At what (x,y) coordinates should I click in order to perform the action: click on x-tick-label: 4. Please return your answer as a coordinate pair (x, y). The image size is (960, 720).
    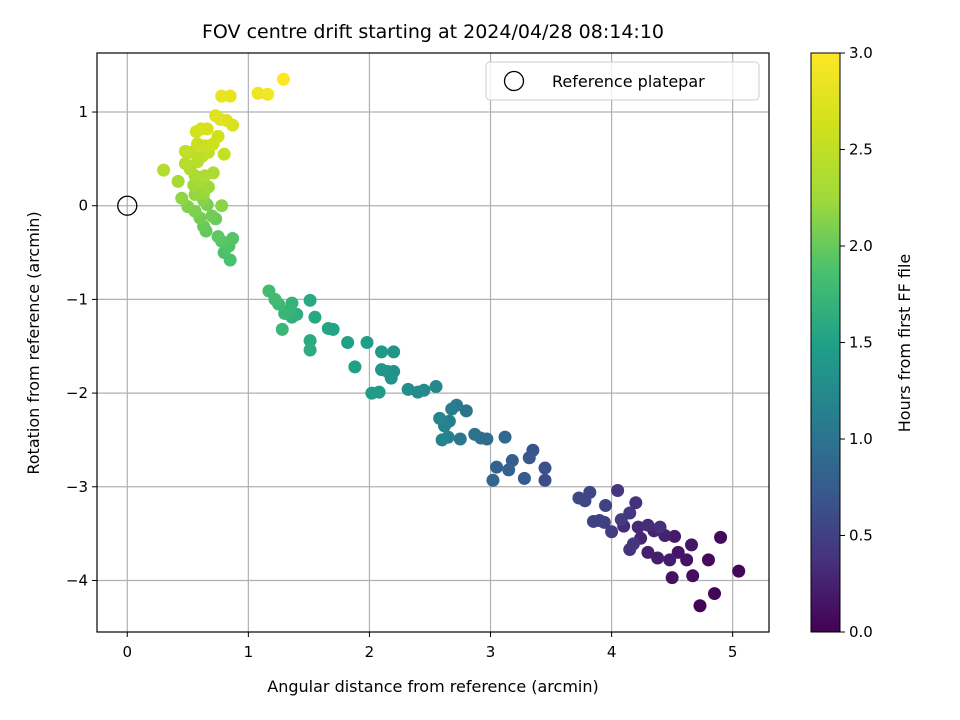
    Looking at the image, I should click on (612, 652).